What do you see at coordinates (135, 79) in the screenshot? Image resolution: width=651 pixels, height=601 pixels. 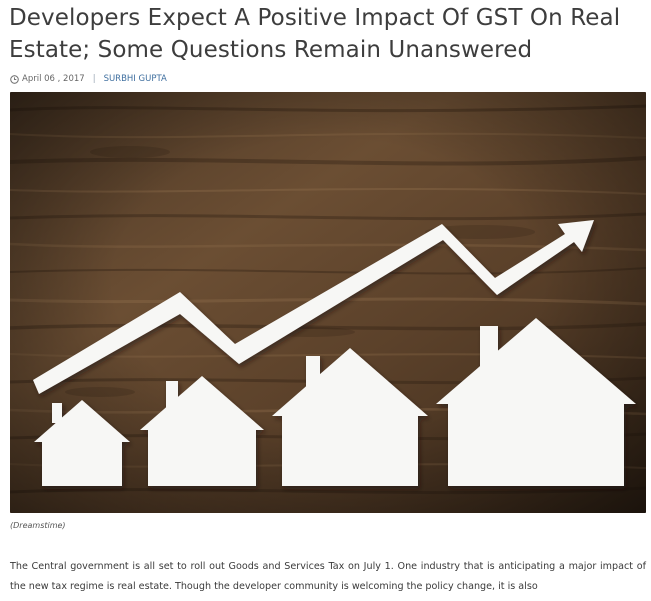 I see `author-link: SURBHI GUPTA` at bounding box center [135, 79].